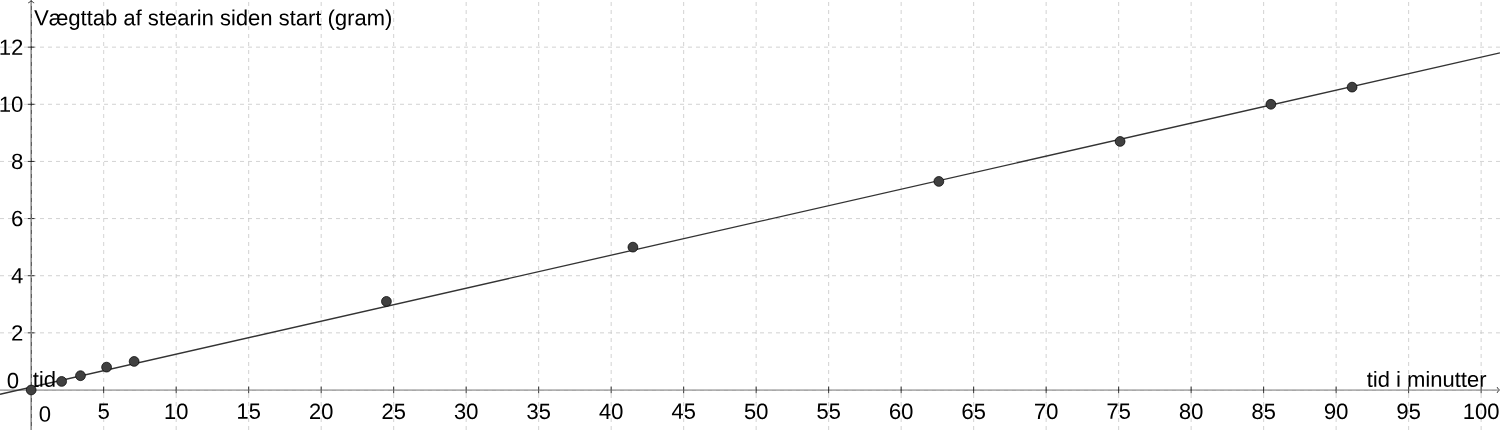 Image resolution: width=1500 pixels, height=430 pixels. I want to click on x-tick-label: 85, so click(1263, 411).